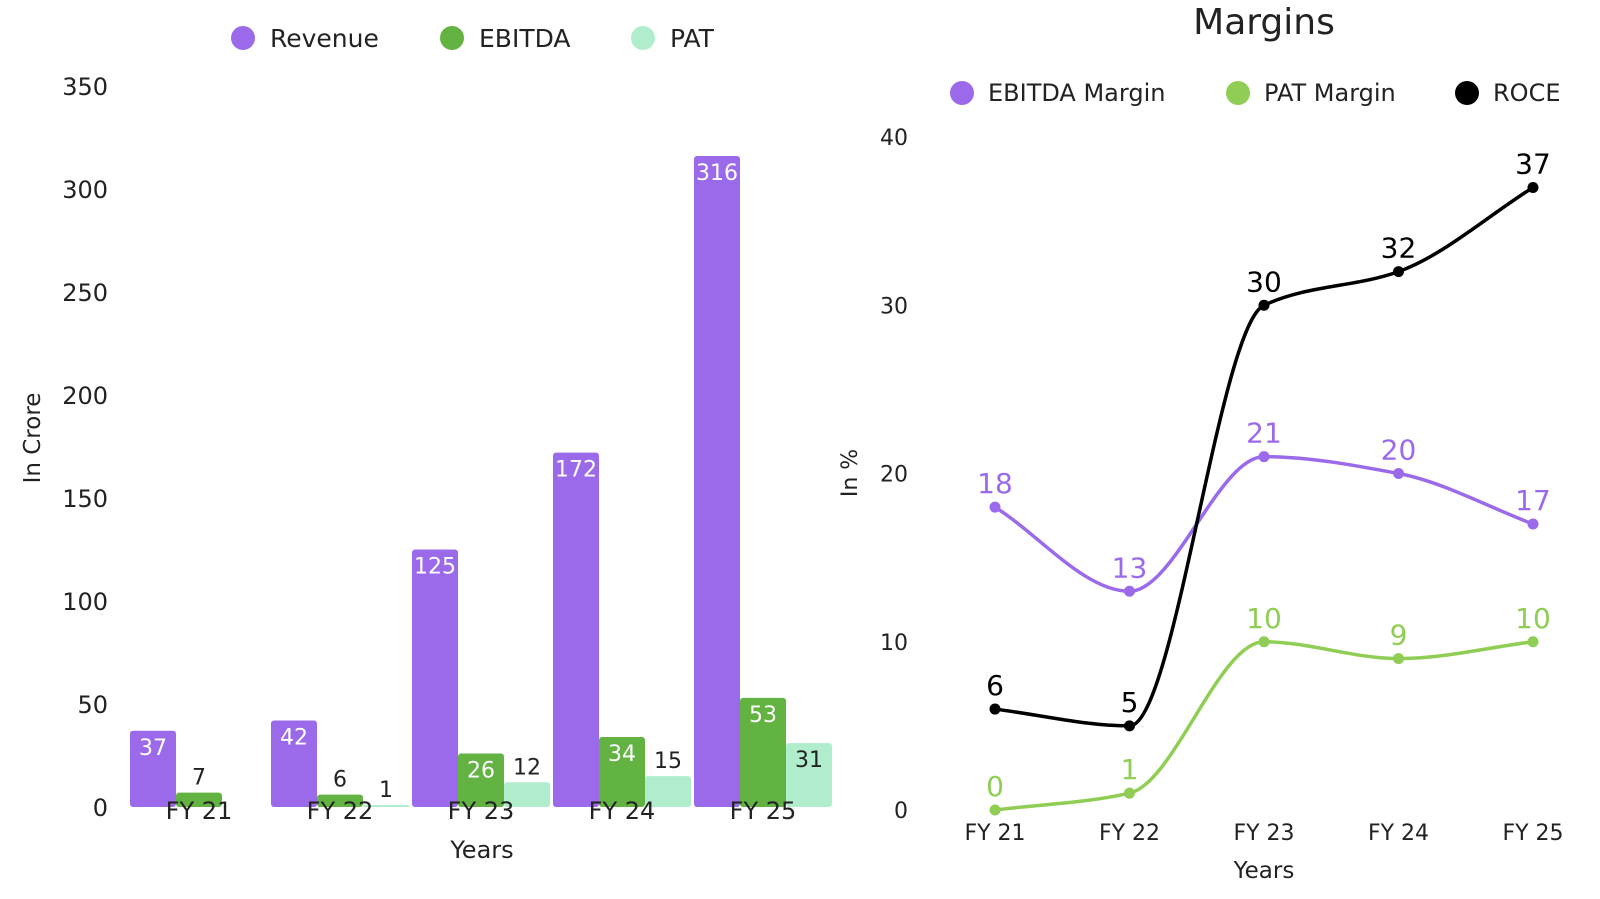  I want to click on legend-item: EBITDA Margin, so click(1057, 93).